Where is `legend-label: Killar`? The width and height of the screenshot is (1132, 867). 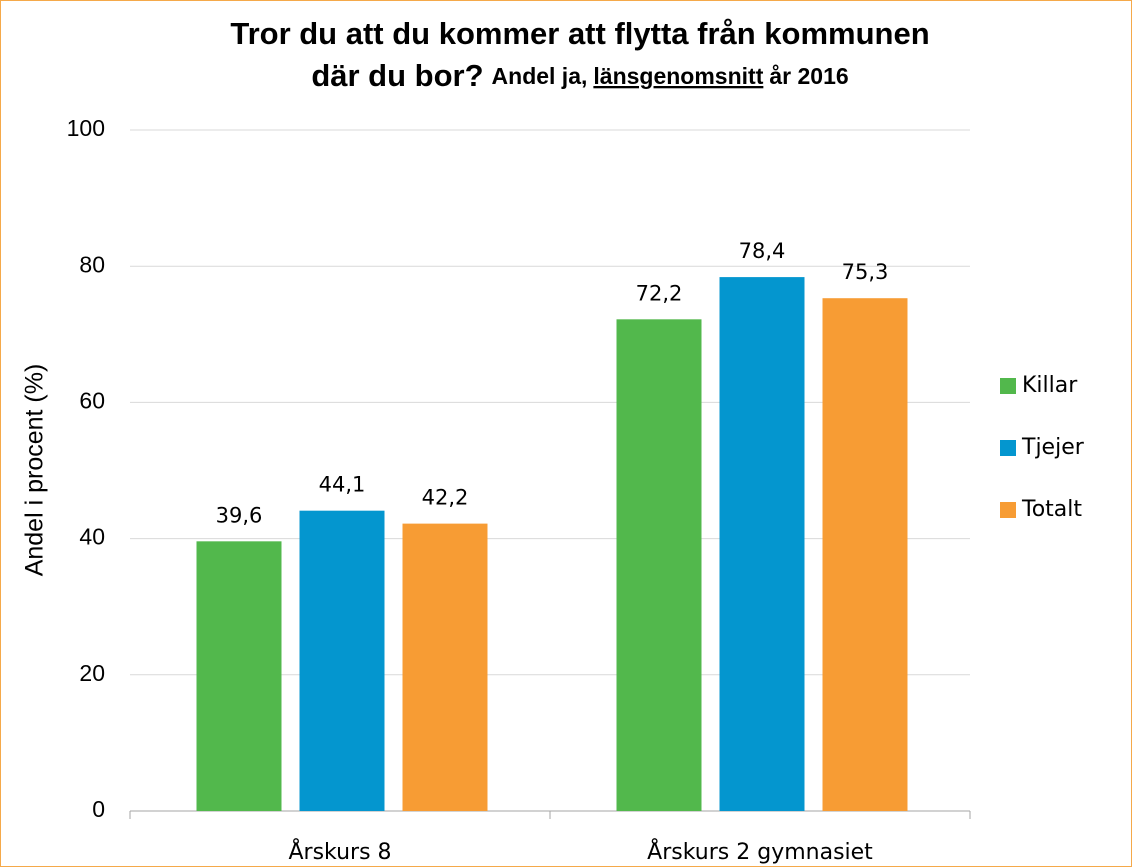 legend-label: Killar is located at coordinates (1050, 385).